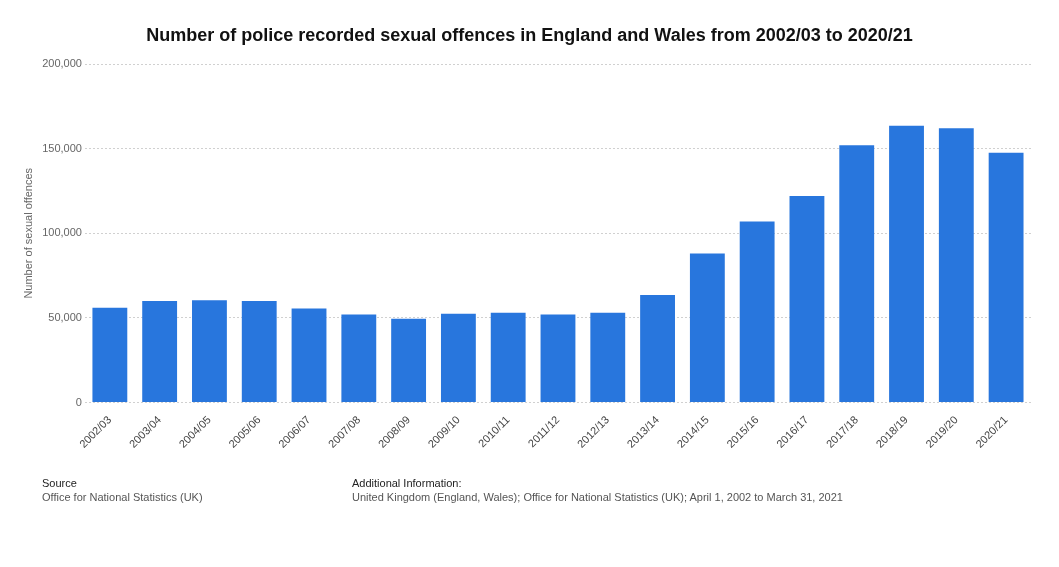 The width and height of the screenshot is (1059, 567). I want to click on chart-title: Number of police recorded sexual offences in England and Wales from 2002/03 to 2020/21, so click(529, 35).